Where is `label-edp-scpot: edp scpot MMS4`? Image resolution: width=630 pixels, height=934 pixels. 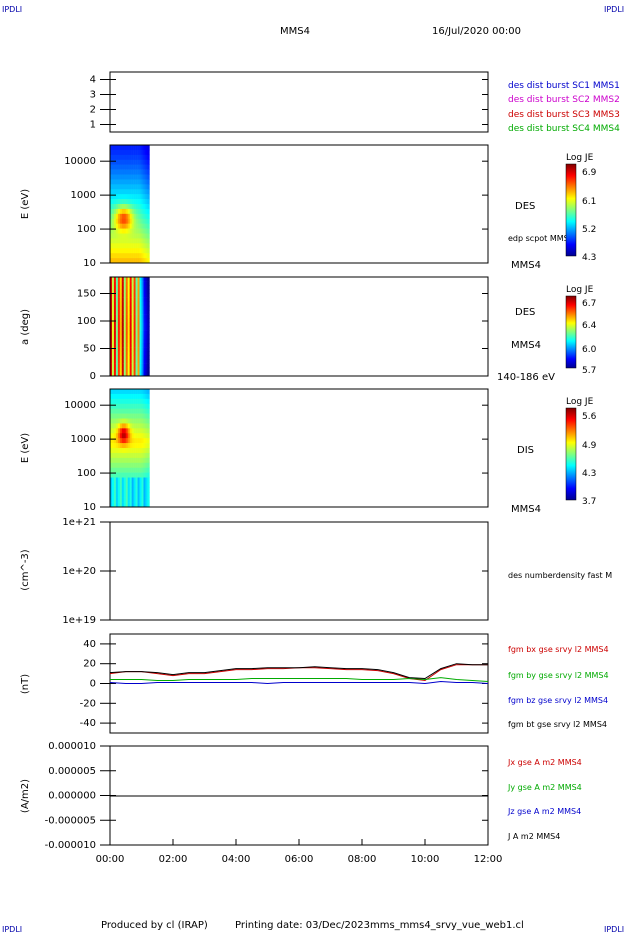
label-edp-scpot: edp scpot MMS4 is located at coordinates (541, 238).